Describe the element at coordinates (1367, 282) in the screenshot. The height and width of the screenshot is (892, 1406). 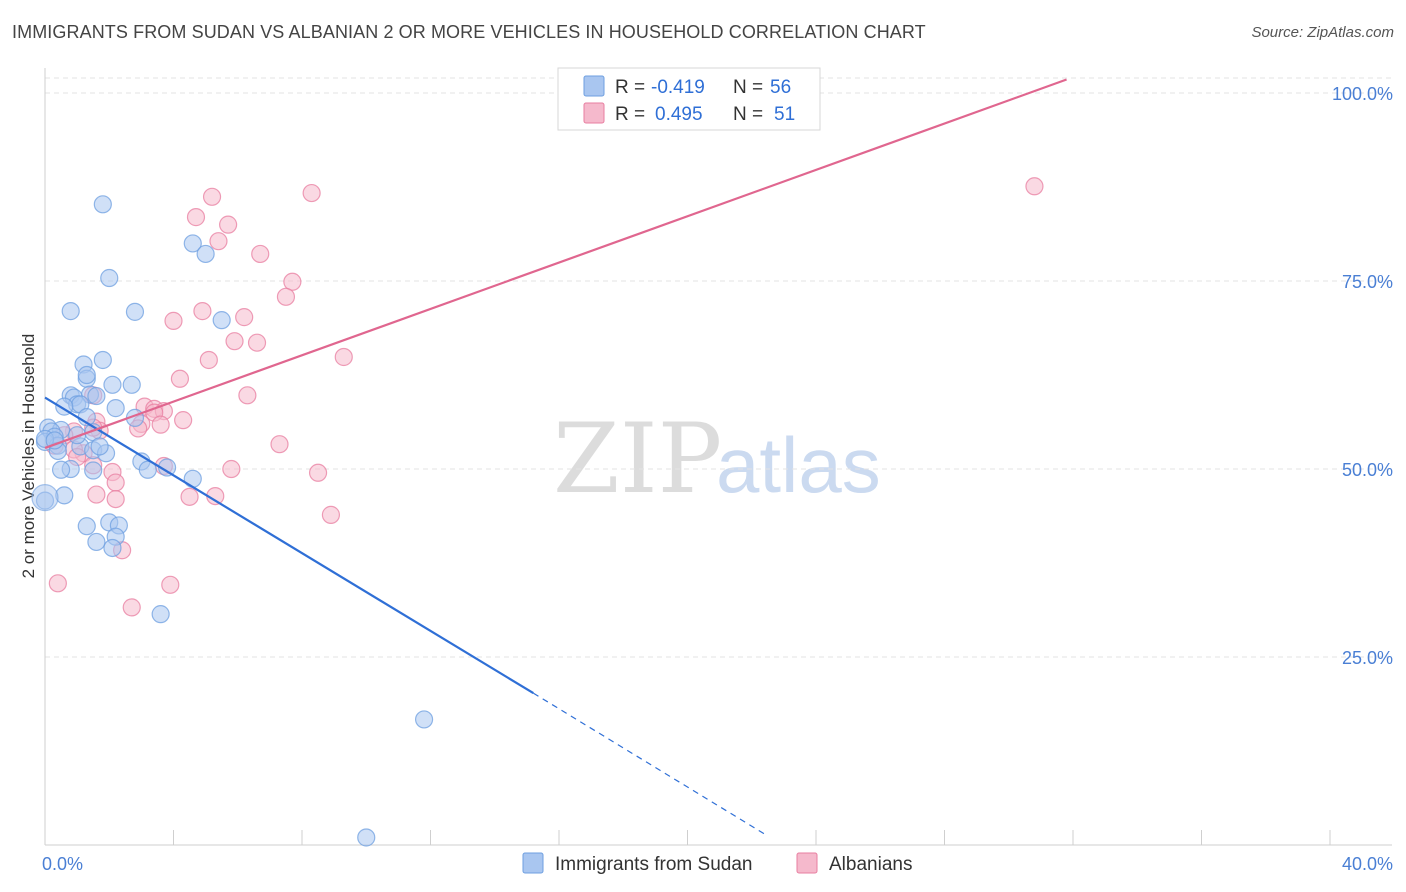
I see `y-tick-label: 75.0%` at that location.